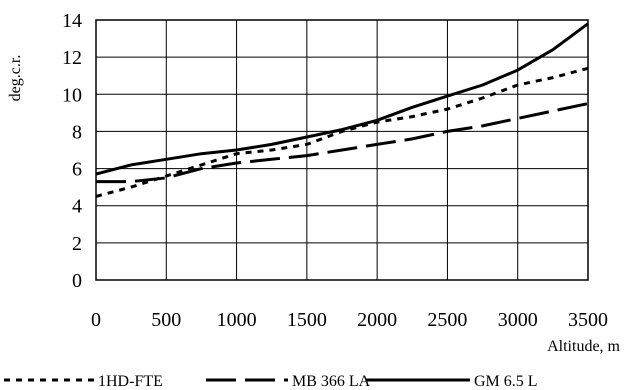 This screenshot has width=624, height=390. I want to click on x-tick-label-6: 3000, so click(518, 320).